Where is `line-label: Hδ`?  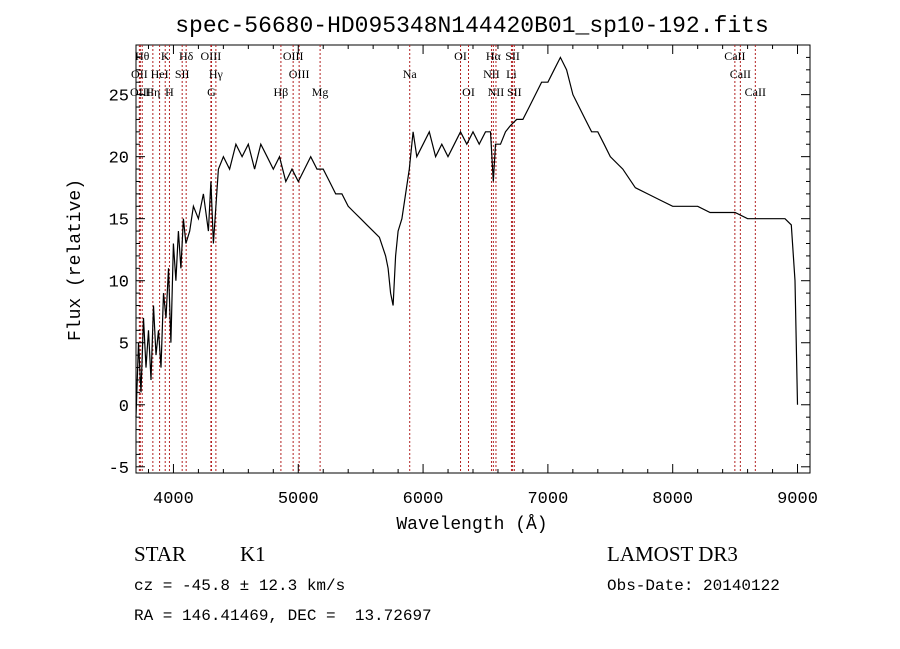
line-label: Hδ is located at coordinates (186, 56).